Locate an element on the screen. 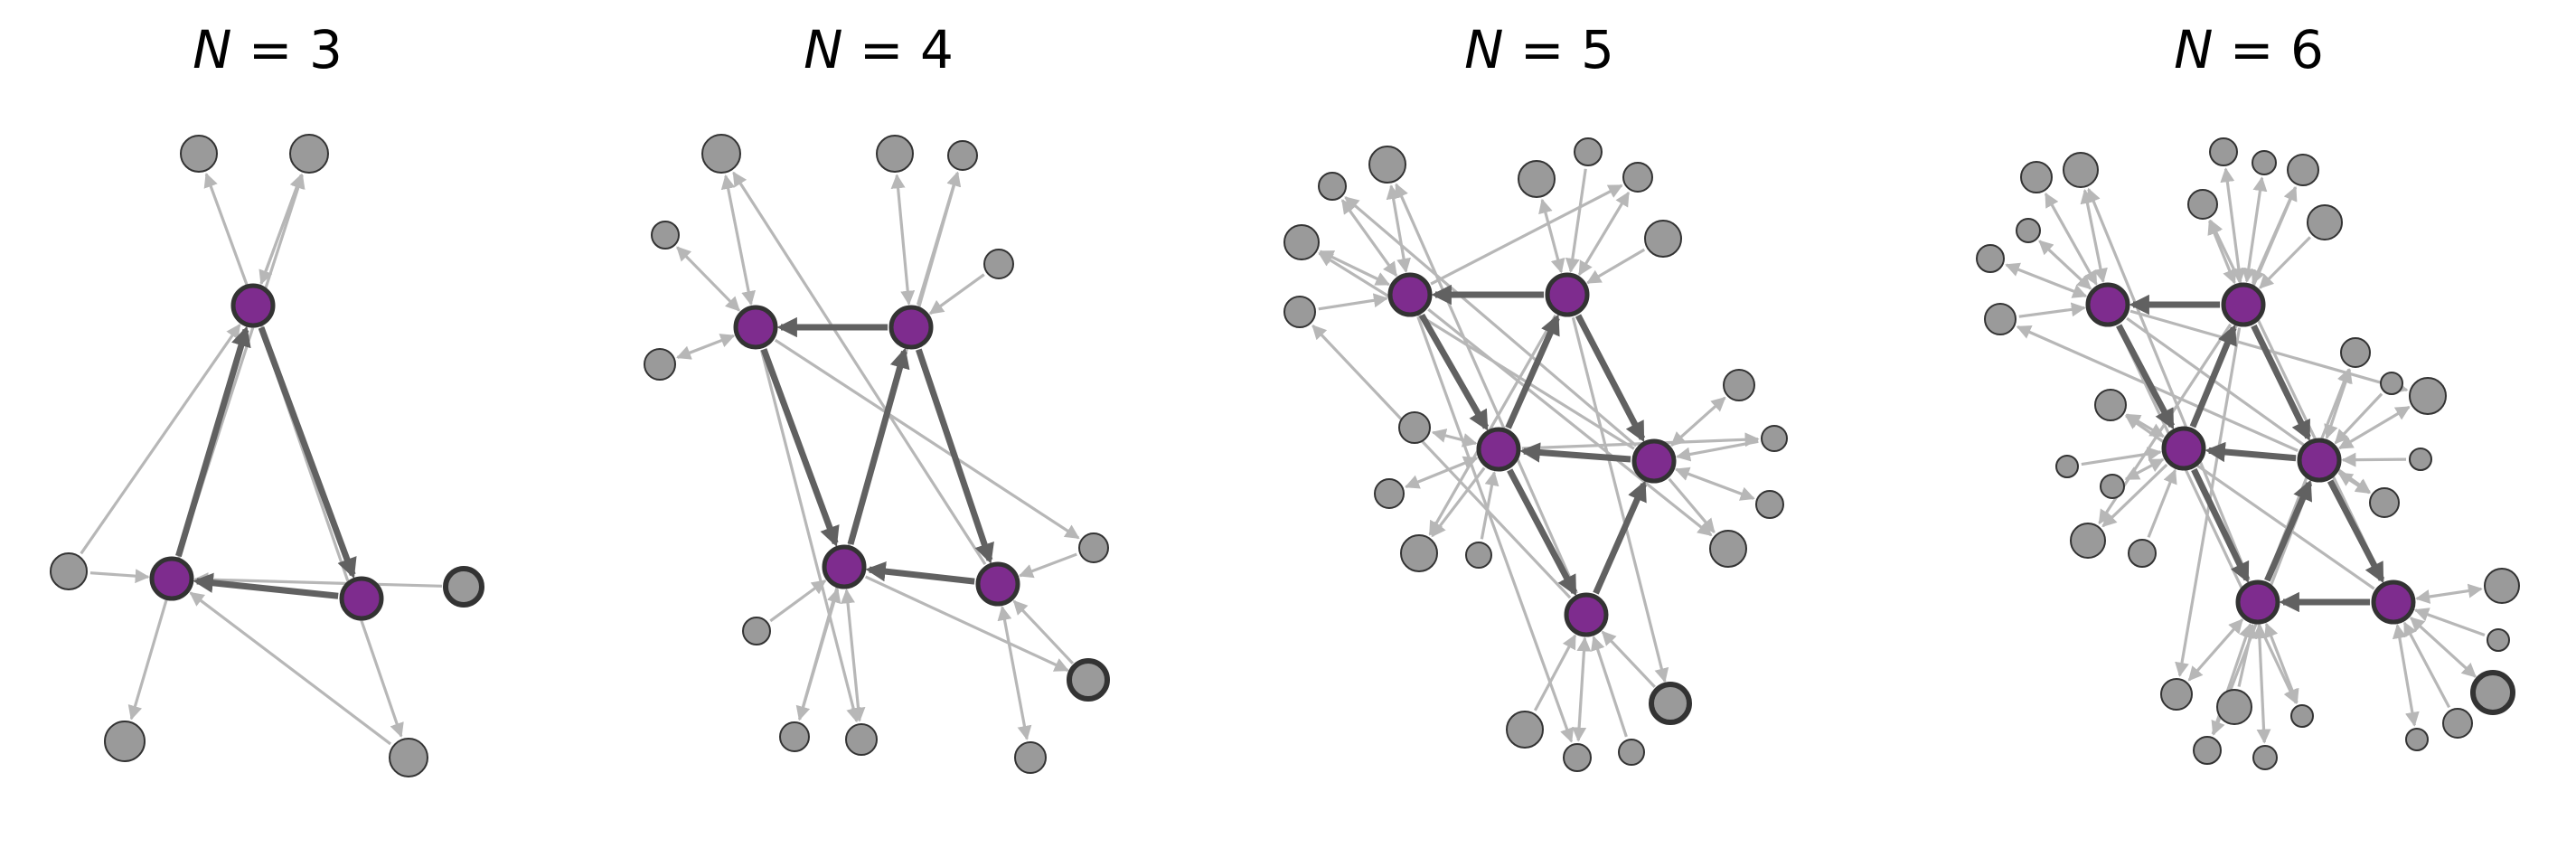 The height and width of the screenshot is (848, 2576). panel-3-title-variable: N is located at coordinates (1483, 49).